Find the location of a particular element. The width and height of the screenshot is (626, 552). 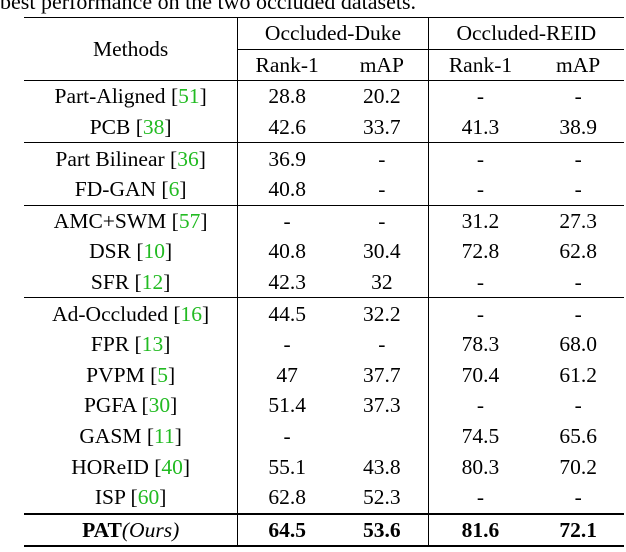

citation-link: 36 is located at coordinates (188, 158).